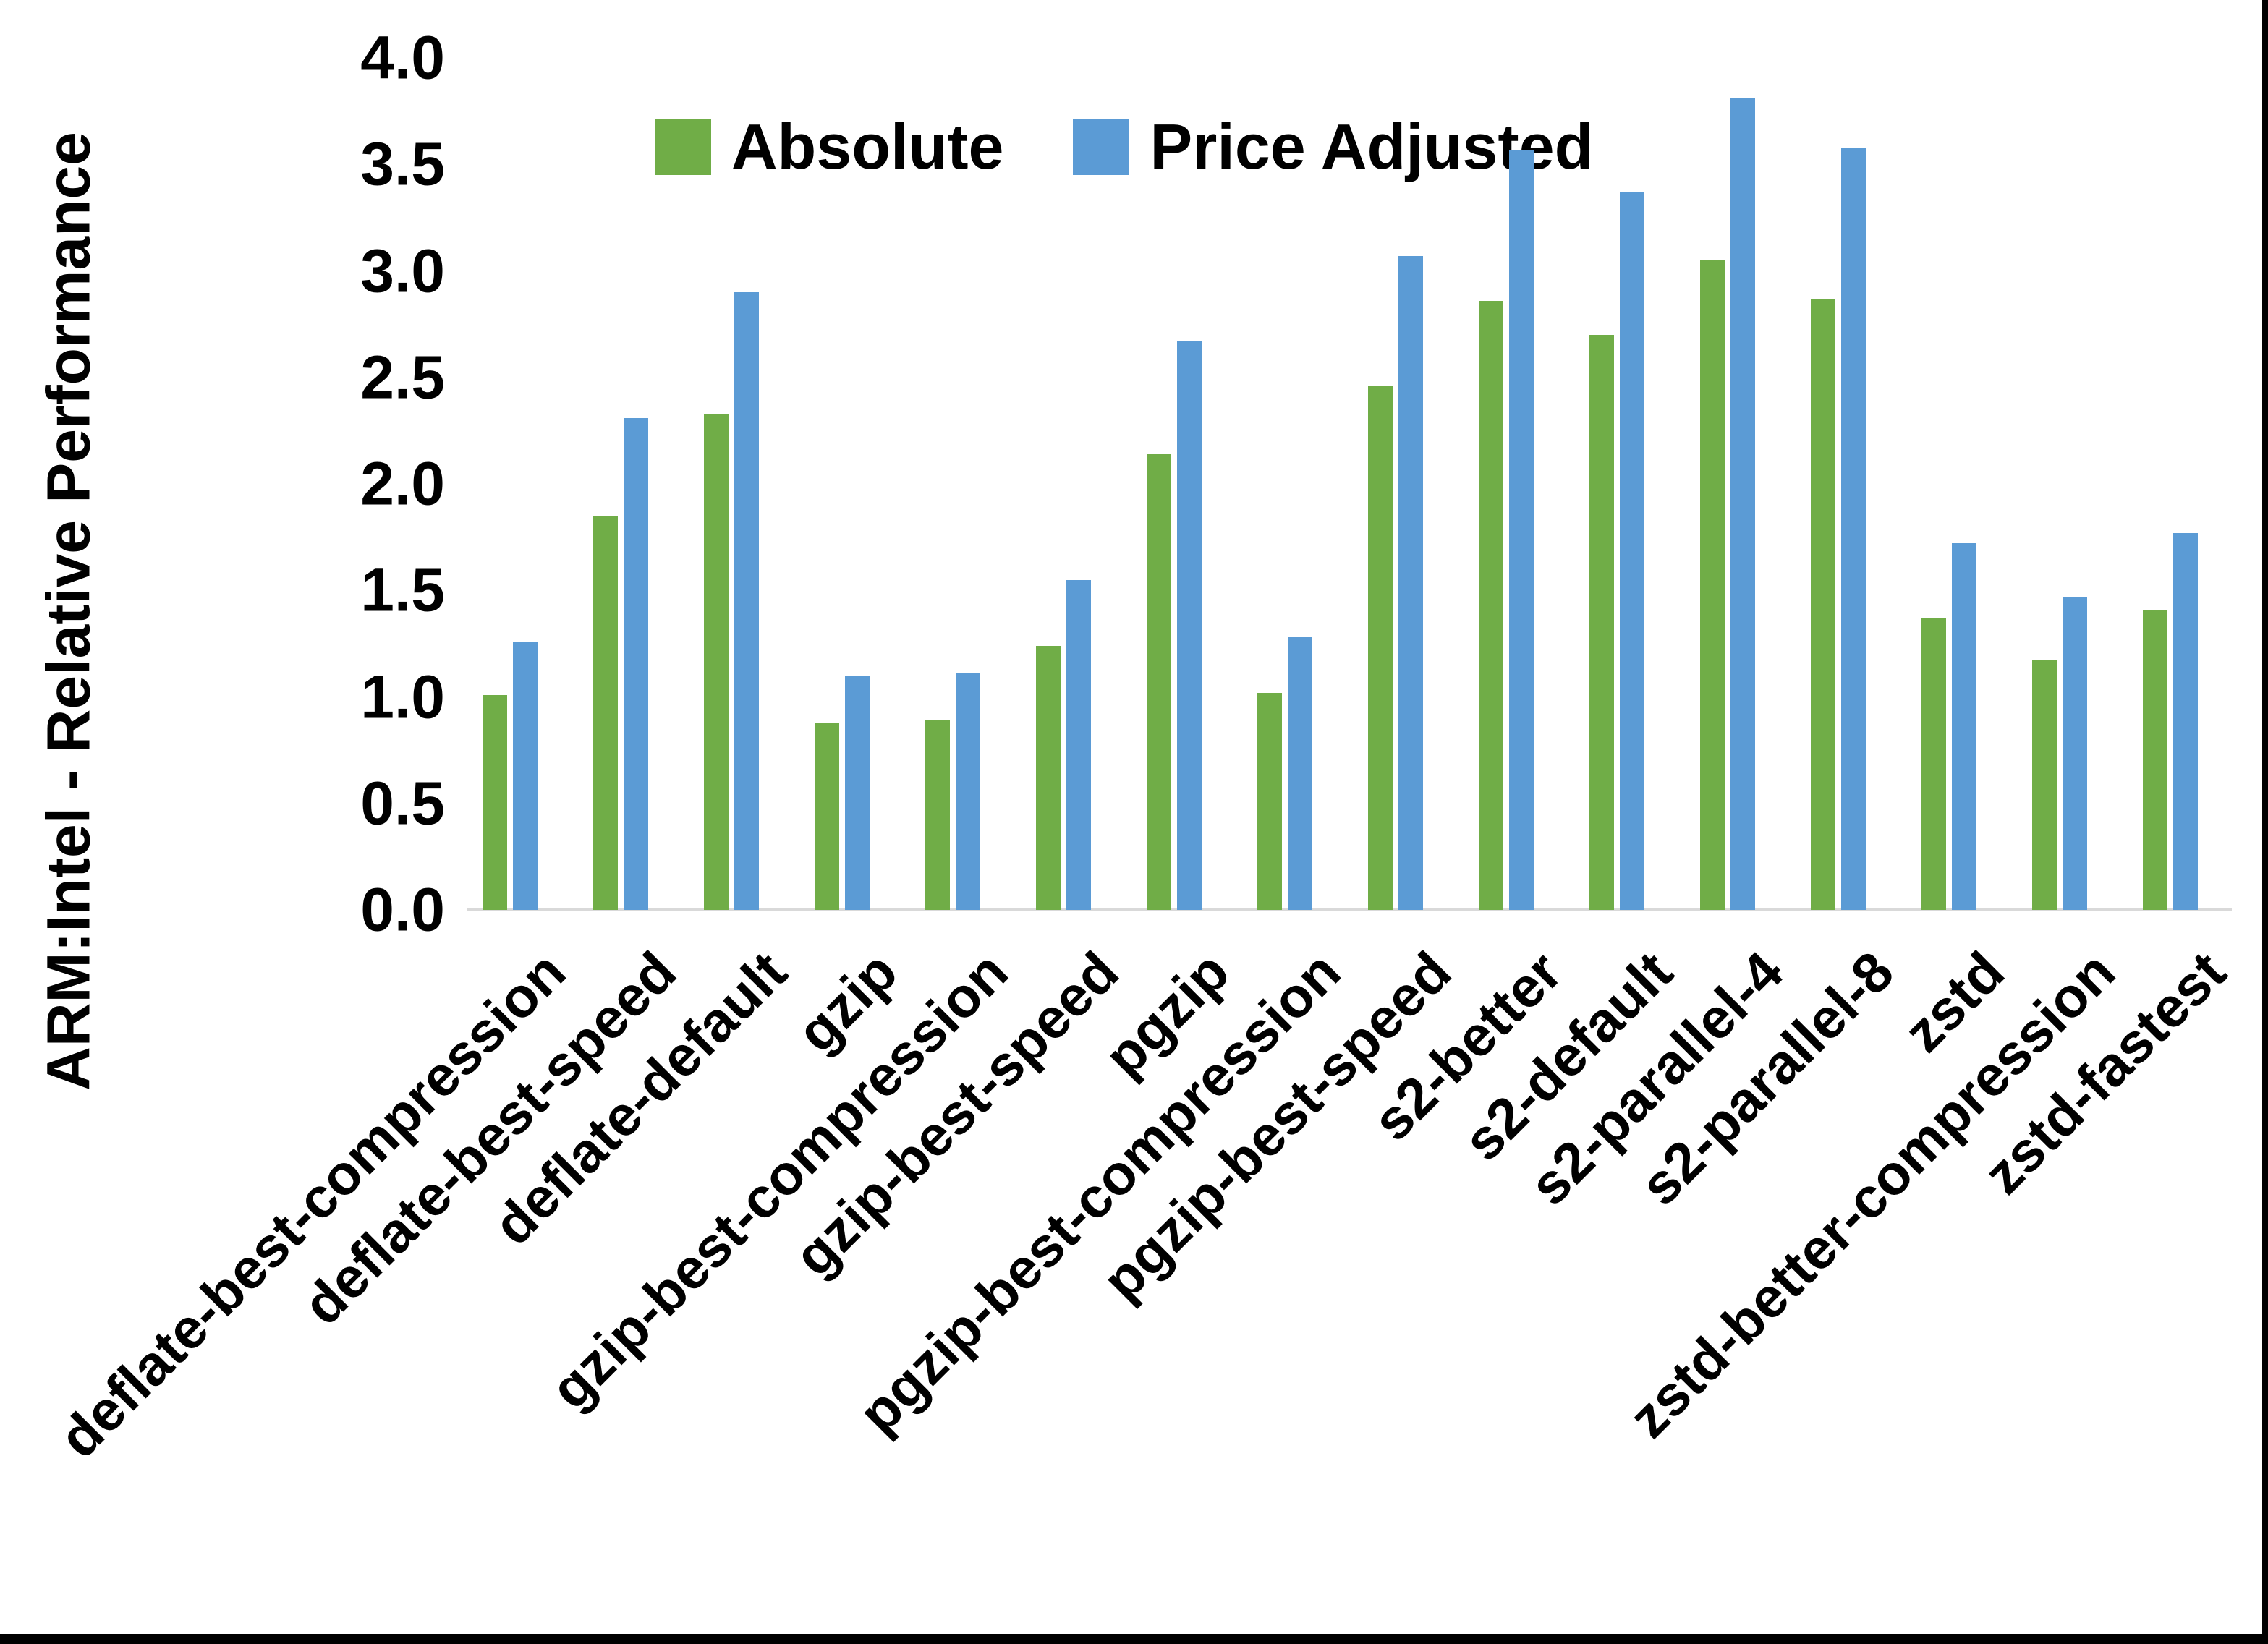 This screenshot has width=2268, height=1644. Describe the element at coordinates (2044, 785) in the screenshot. I see `bar-absolute-zstd-better-compression` at that location.